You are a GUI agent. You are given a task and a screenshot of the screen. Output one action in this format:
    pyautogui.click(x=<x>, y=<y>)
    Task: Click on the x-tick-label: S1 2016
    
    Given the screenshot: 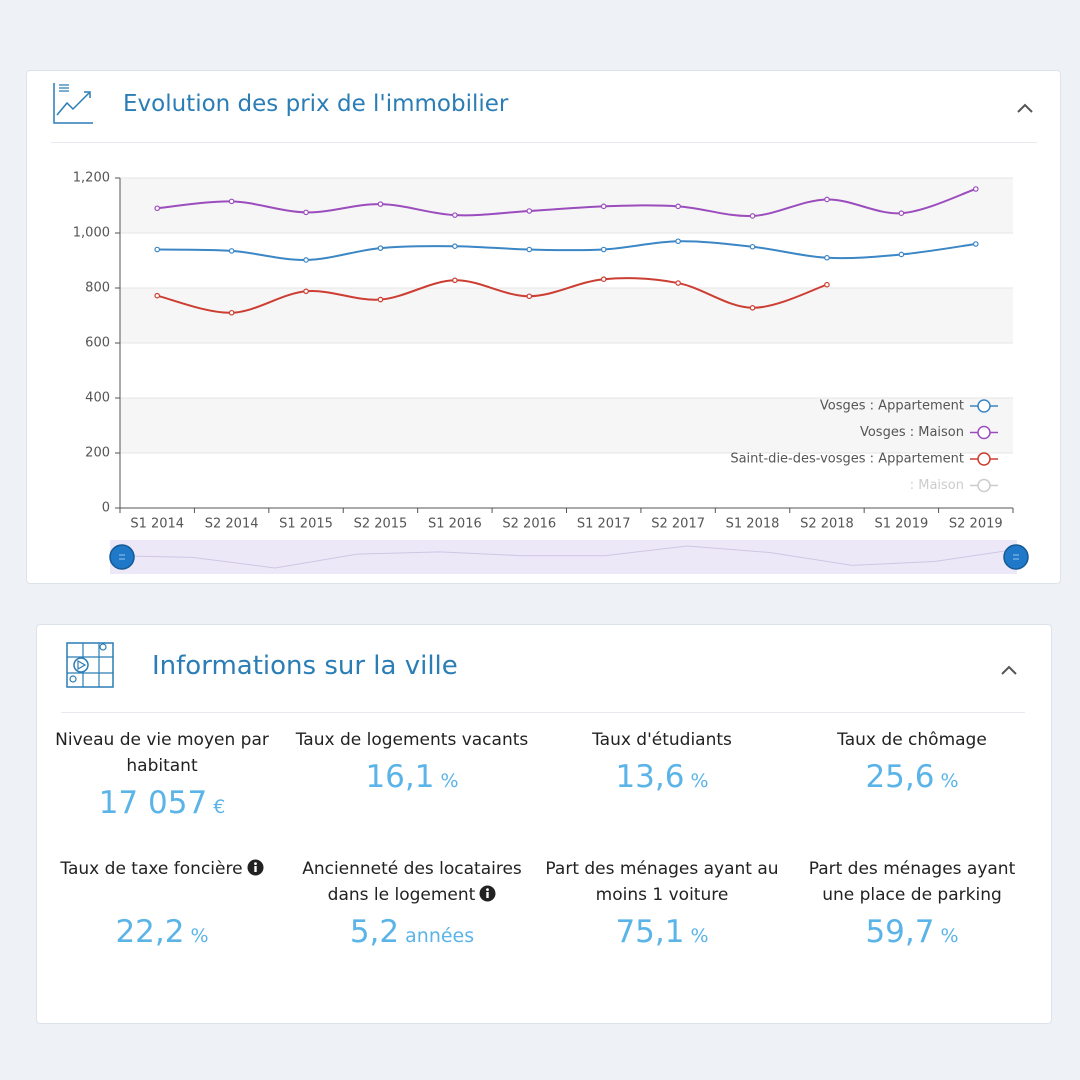 What is the action you would take?
    pyautogui.click(x=455, y=524)
    